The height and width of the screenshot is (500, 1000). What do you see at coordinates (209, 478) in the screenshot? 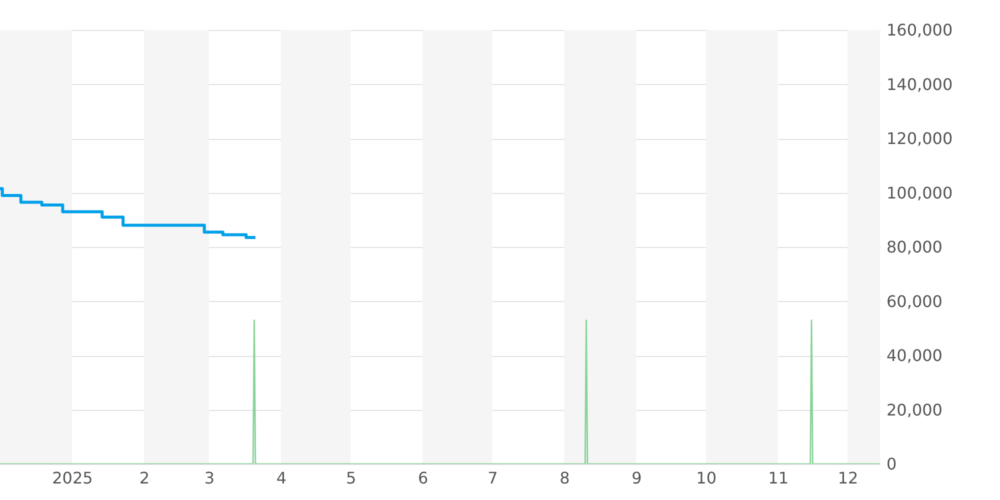
I see `x-tick-label: 3` at bounding box center [209, 478].